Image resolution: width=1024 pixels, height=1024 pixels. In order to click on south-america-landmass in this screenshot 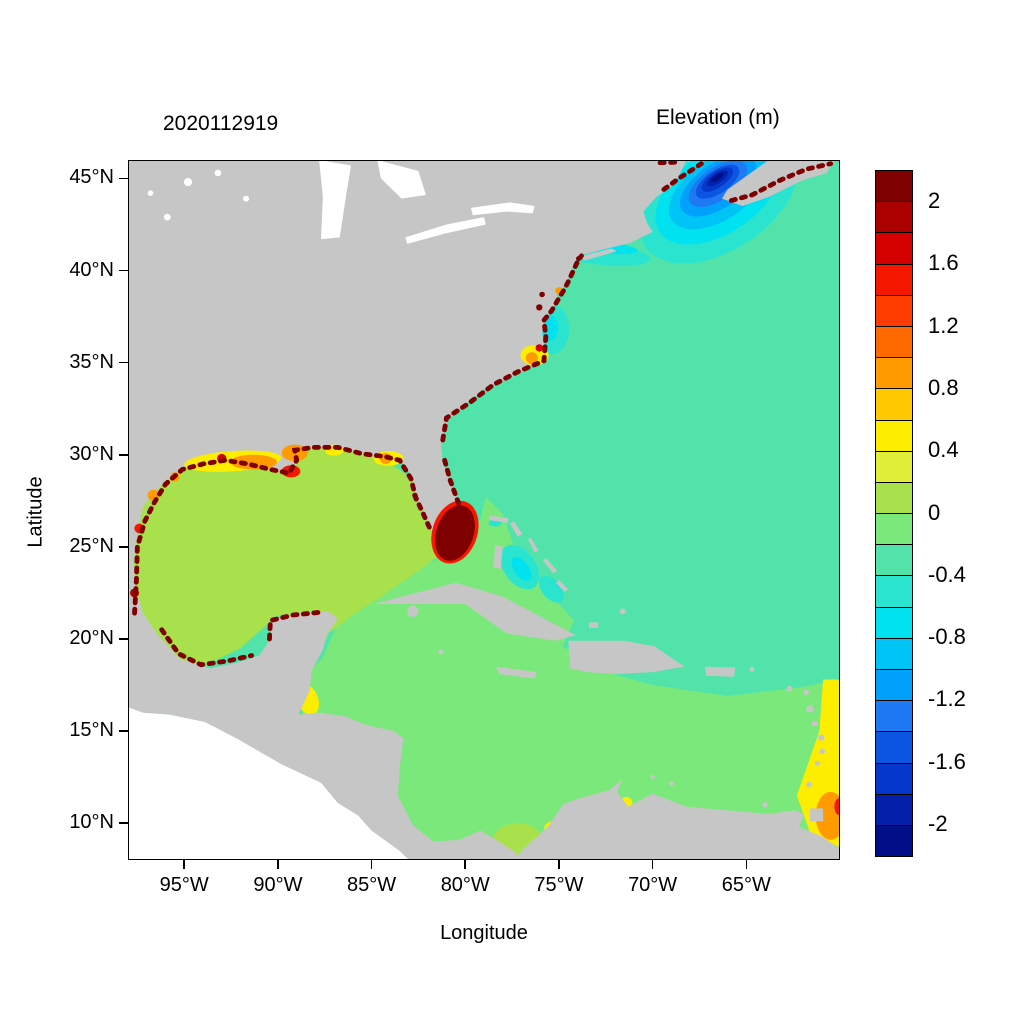, I will do `click(676, 819)`.